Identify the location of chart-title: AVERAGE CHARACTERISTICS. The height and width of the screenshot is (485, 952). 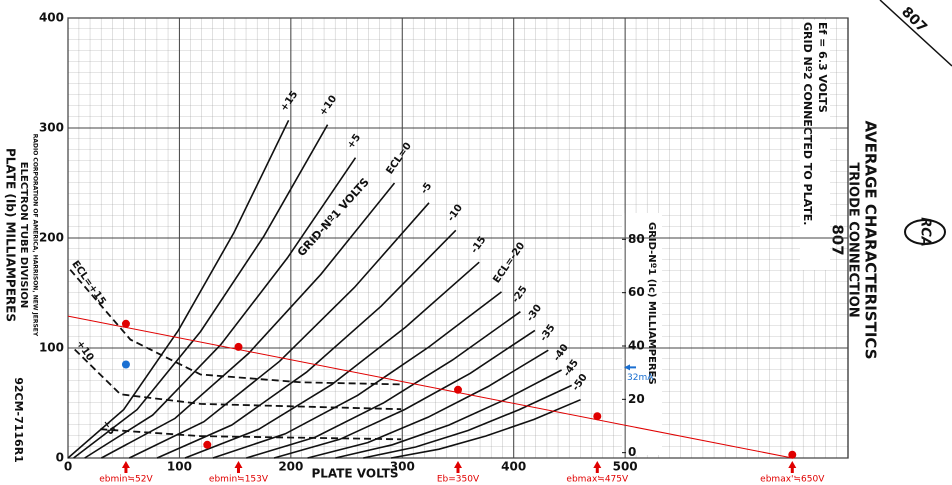
(871, 239).